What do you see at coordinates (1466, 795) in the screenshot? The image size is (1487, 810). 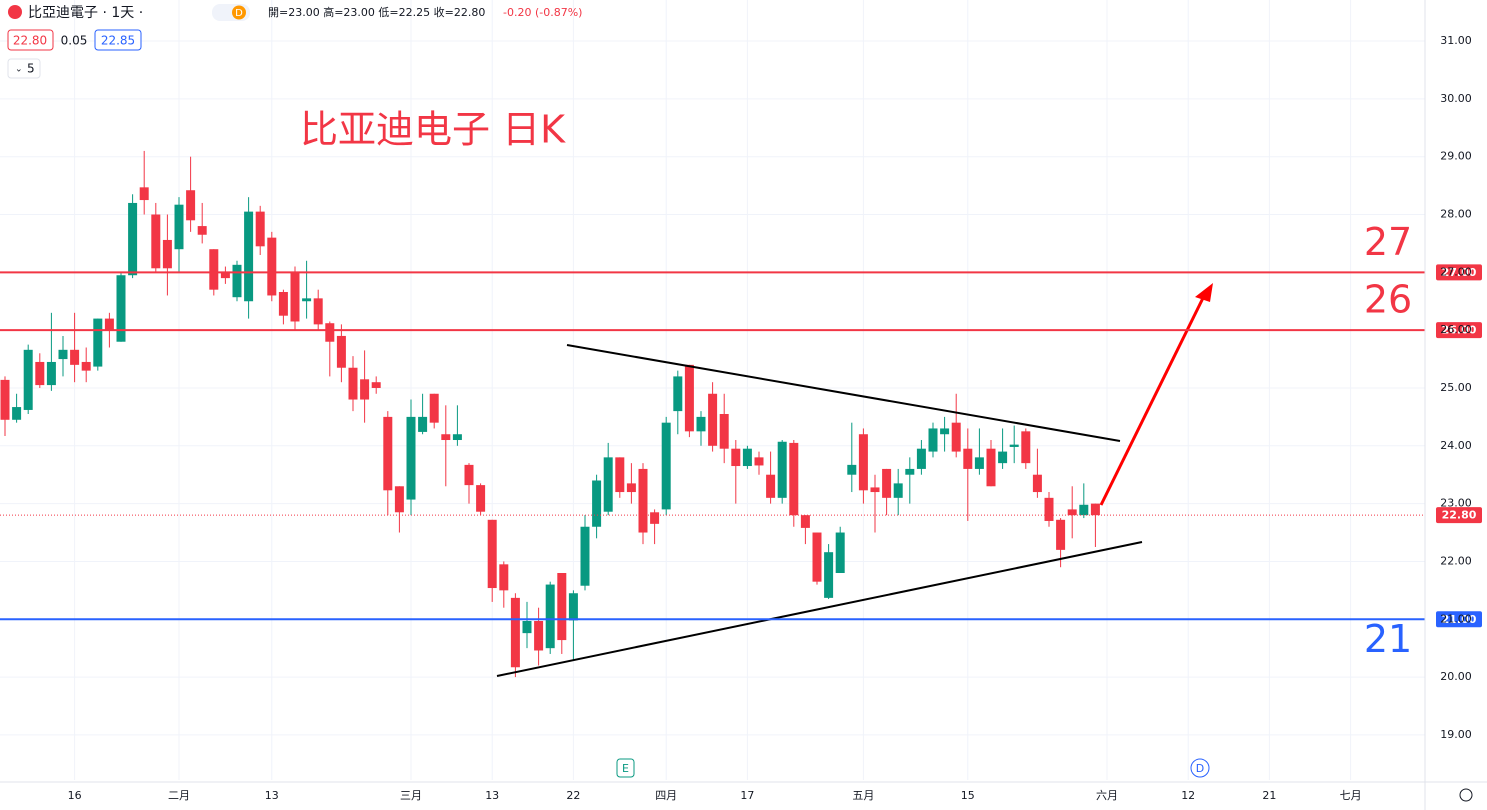 I see `settings-icon` at bounding box center [1466, 795].